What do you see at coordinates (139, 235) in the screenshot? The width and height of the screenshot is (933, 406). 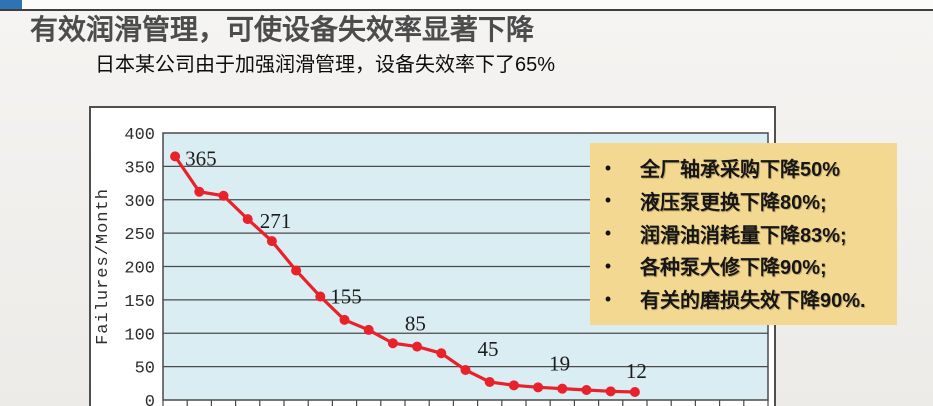 I see `y-tick-label: 250` at bounding box center [139, 235].